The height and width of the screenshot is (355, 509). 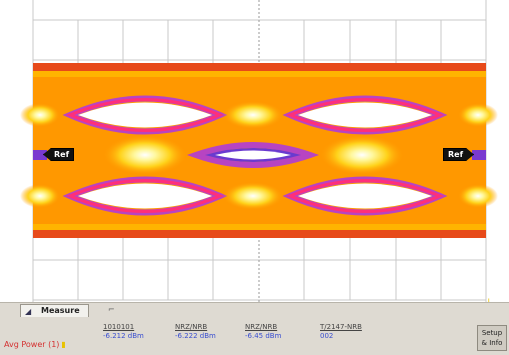 What do you see at coordinates (341, 327) in the screenshot?
I see `column-header: T/2147-NRB` at bounding box center [341, 327].